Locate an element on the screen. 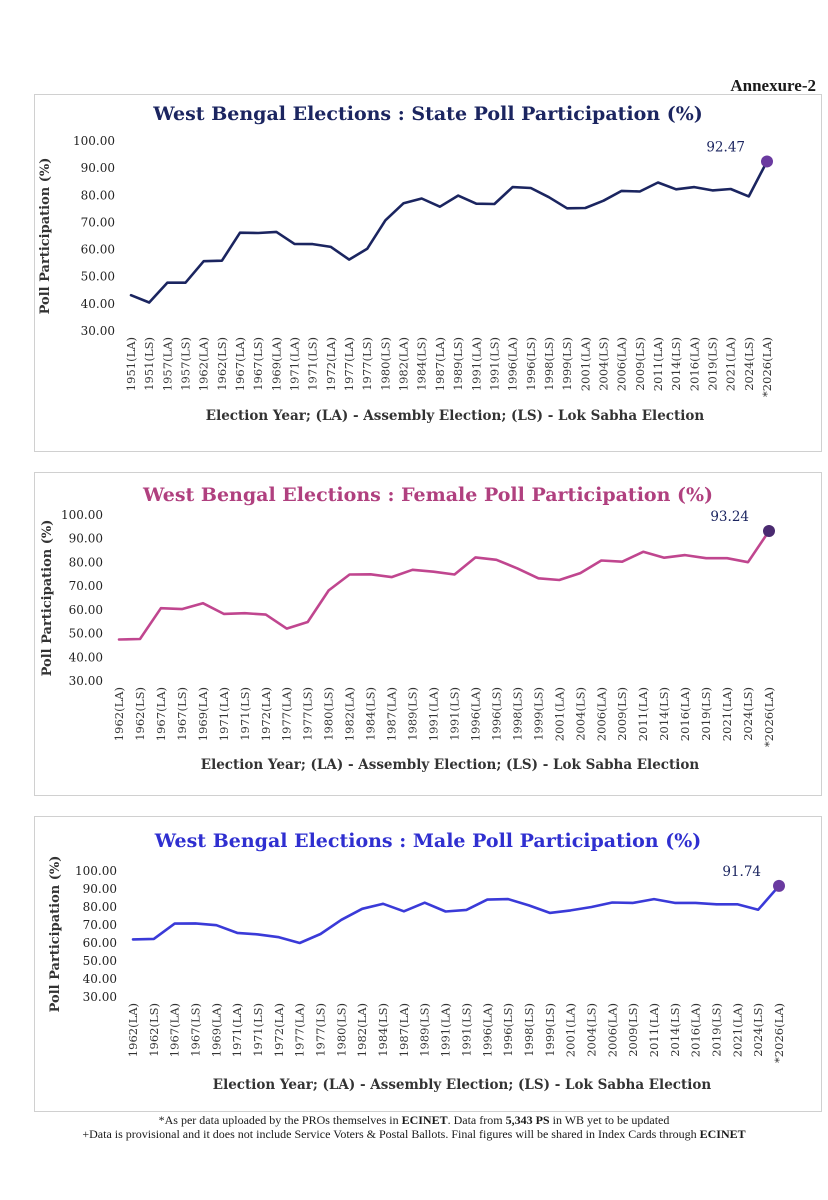  y-tick-label: 80.00 is located at coordinates (98, 195).